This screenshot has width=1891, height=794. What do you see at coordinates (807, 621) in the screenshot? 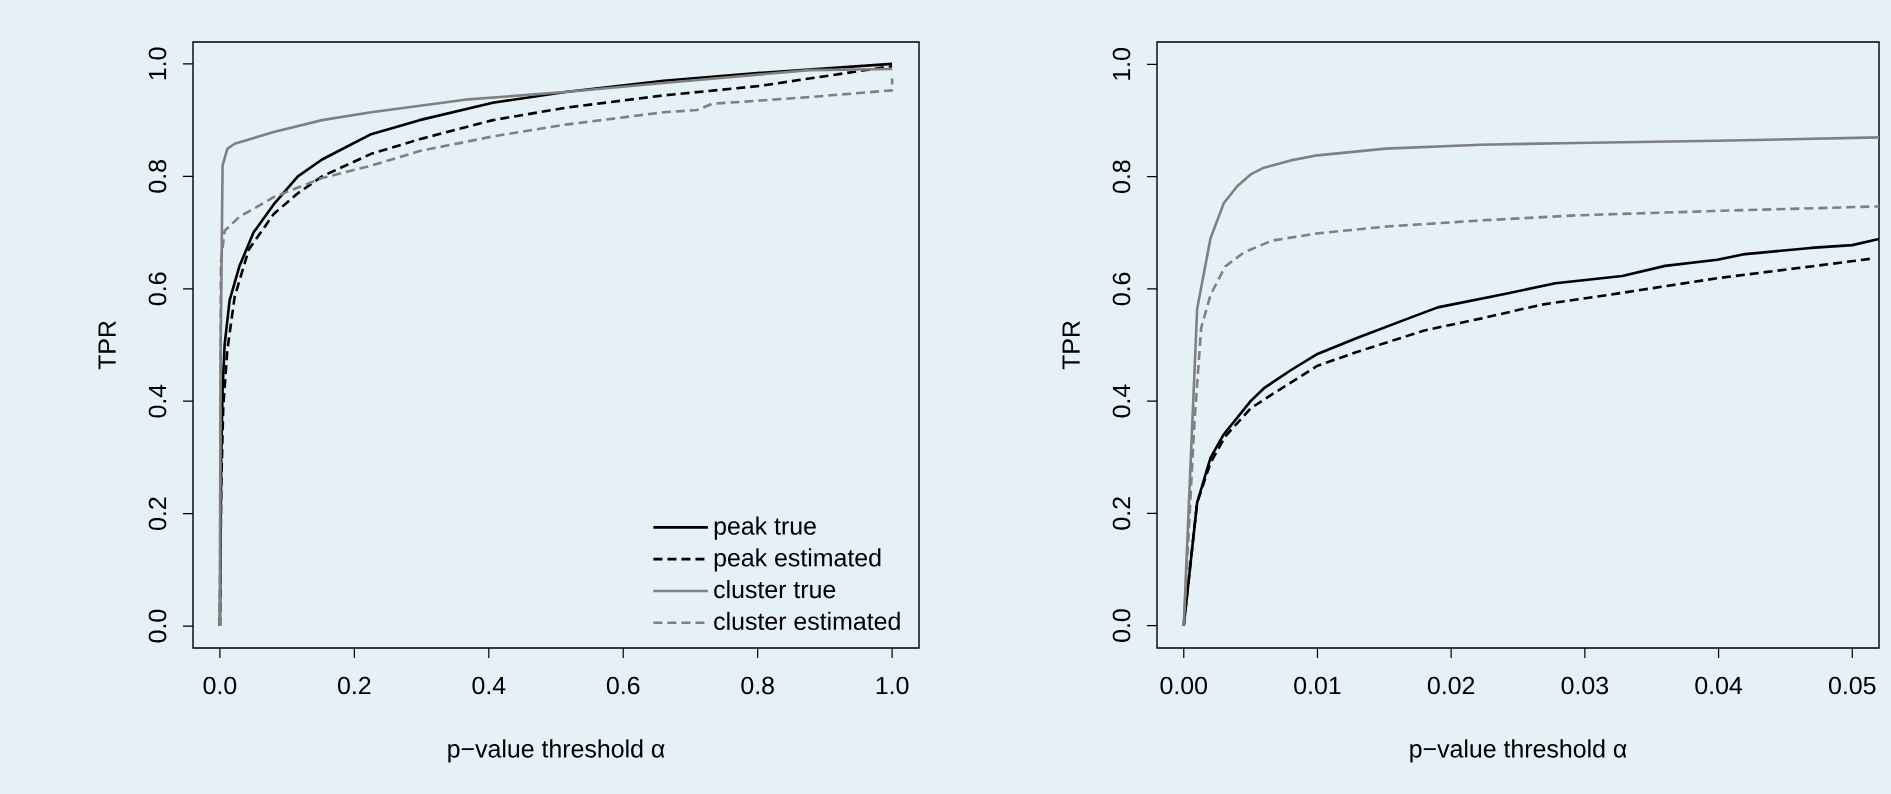
I see `legend-label: cluster estimated` at bounding box center [807, 621].